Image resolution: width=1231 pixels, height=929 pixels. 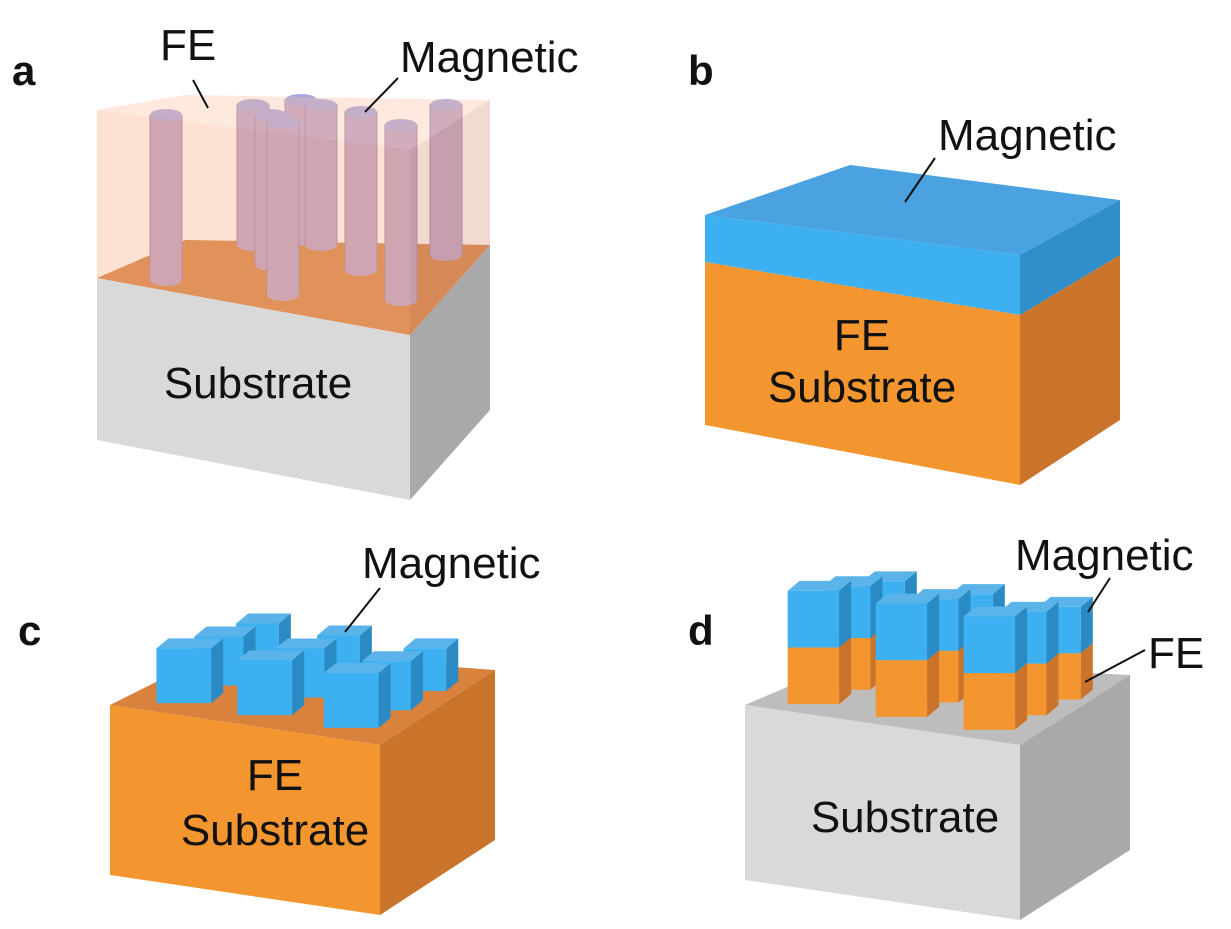 What do you see at coordinates (1070, 257) in the screenshot?
I see `magnetic-side` at bounding box center [1070, 257].